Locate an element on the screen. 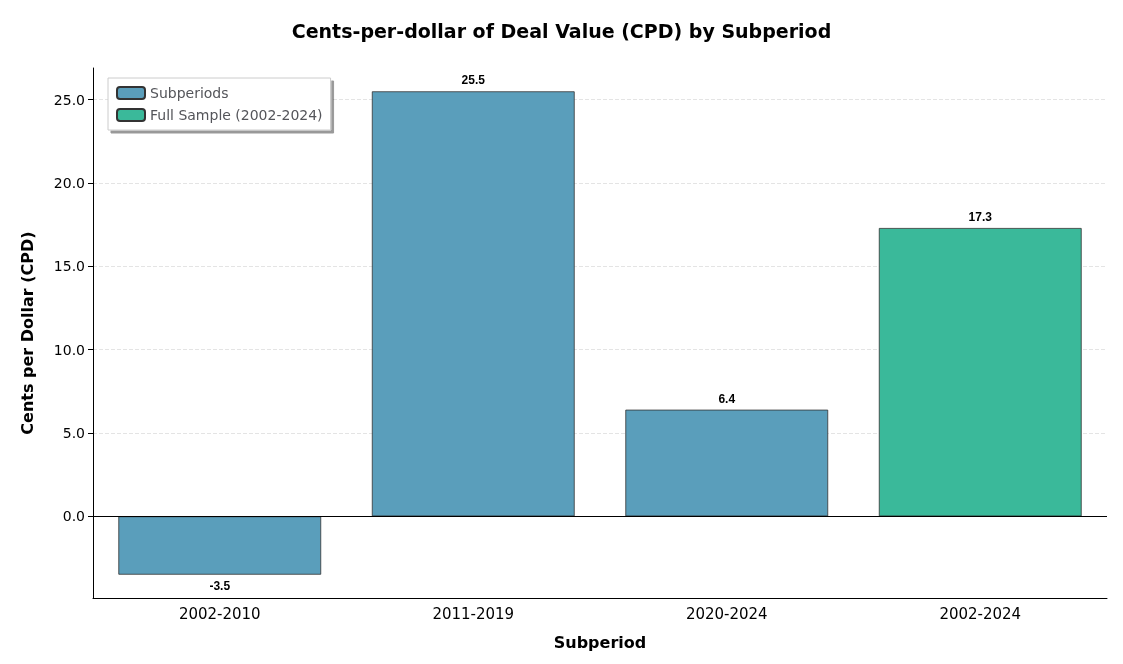  y-tick-label: 0.0 is located at coordinates (73, 516).